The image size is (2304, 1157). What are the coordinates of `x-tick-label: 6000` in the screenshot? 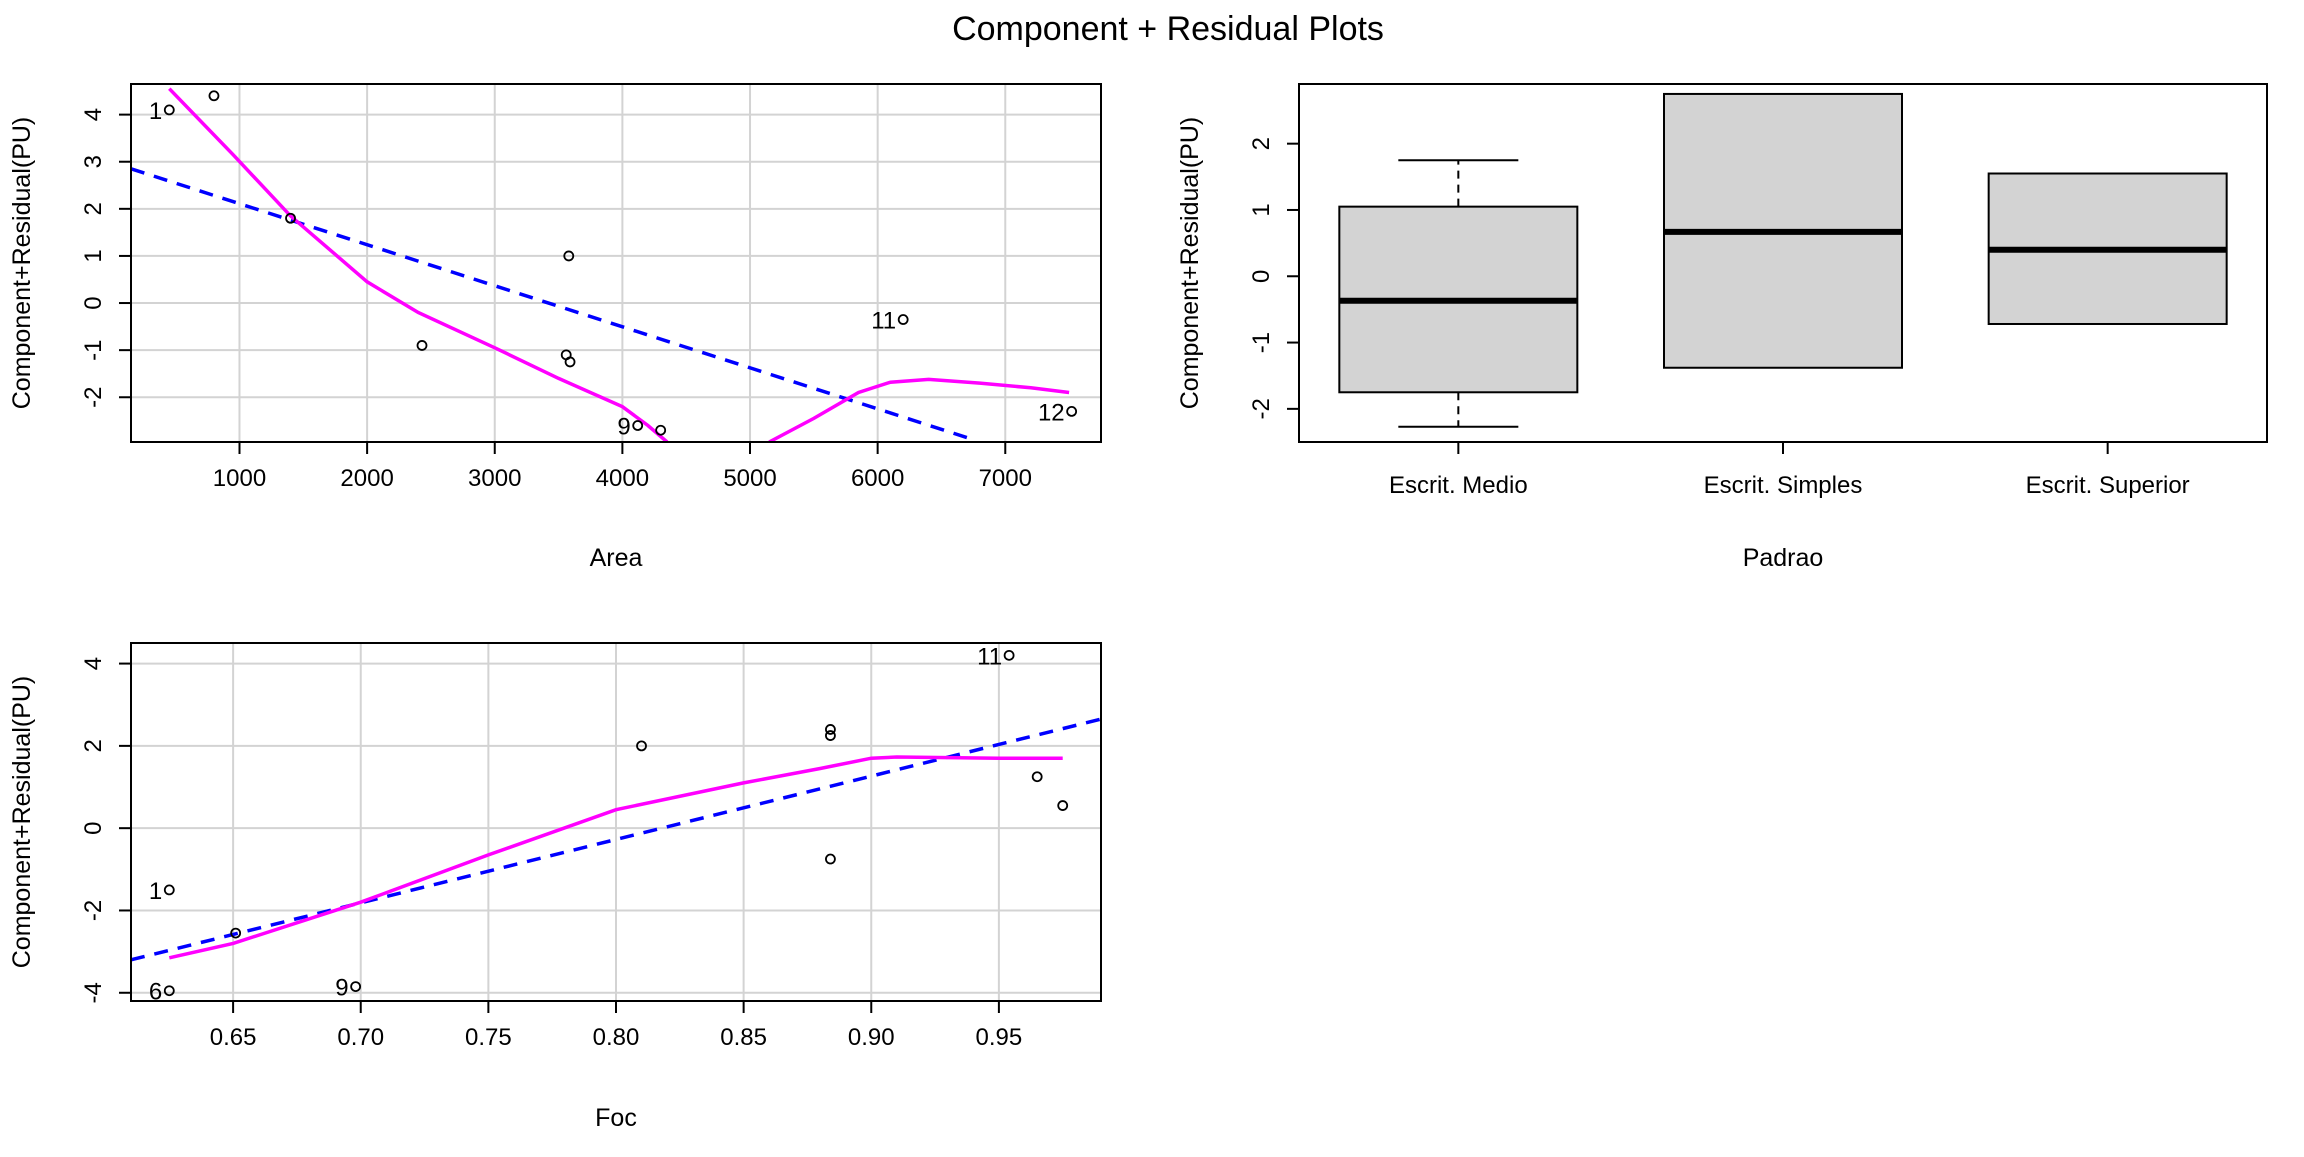 It's located at (877, 478).